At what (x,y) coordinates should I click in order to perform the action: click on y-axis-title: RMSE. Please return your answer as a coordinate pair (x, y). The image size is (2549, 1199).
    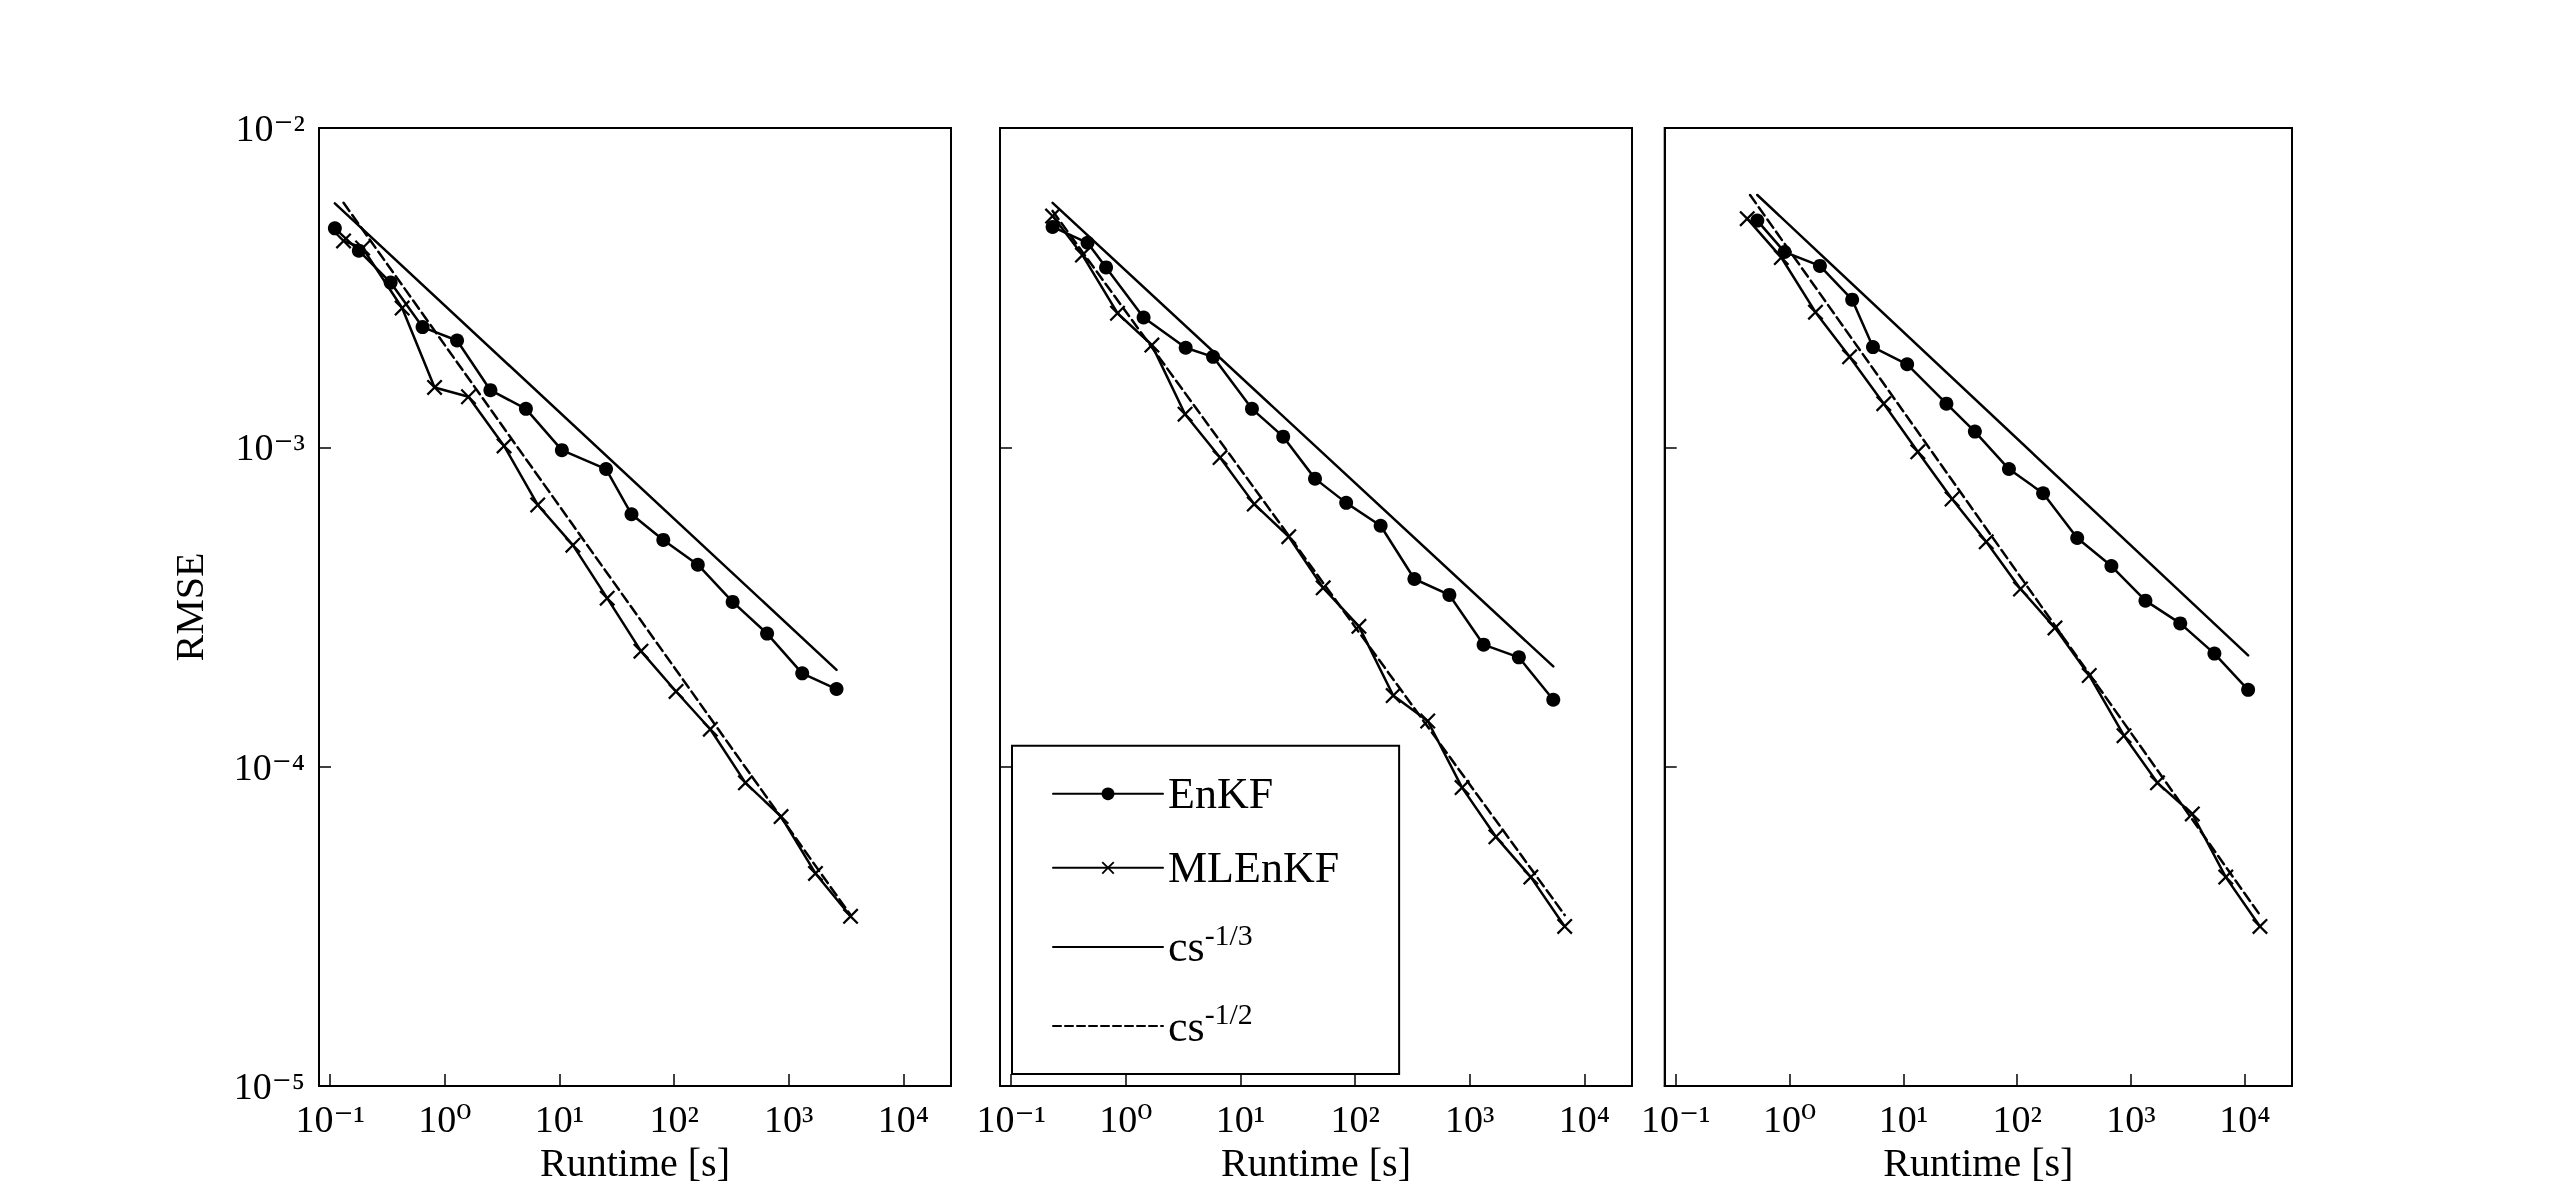
    Looking at the image, I should click on (189, 607).